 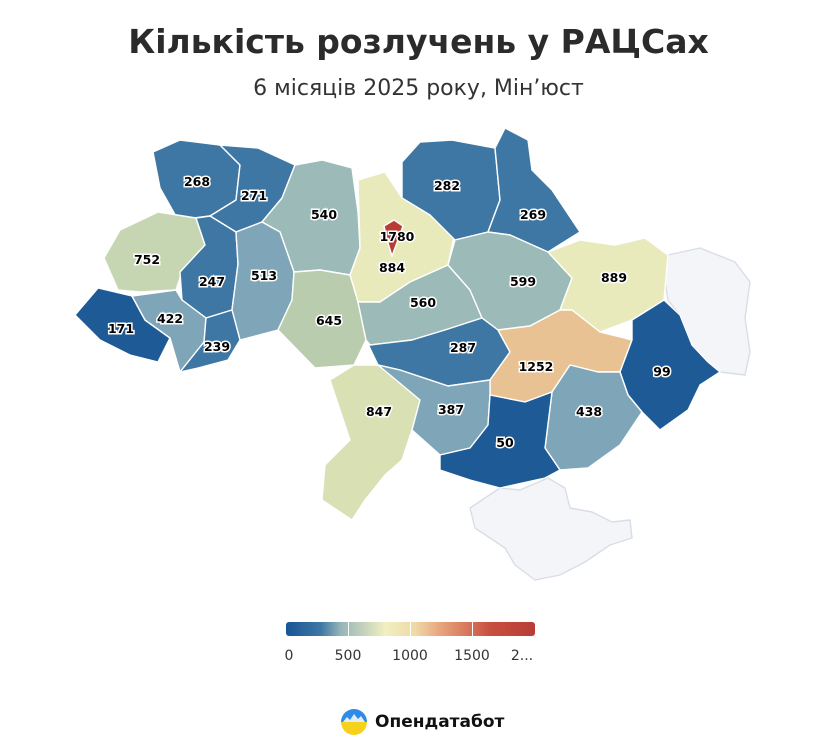 What do you see at coordinates (121, 328) in the screenshot?
I see `value-label-zakarpattia: 171` at bounding box center [121, 328].